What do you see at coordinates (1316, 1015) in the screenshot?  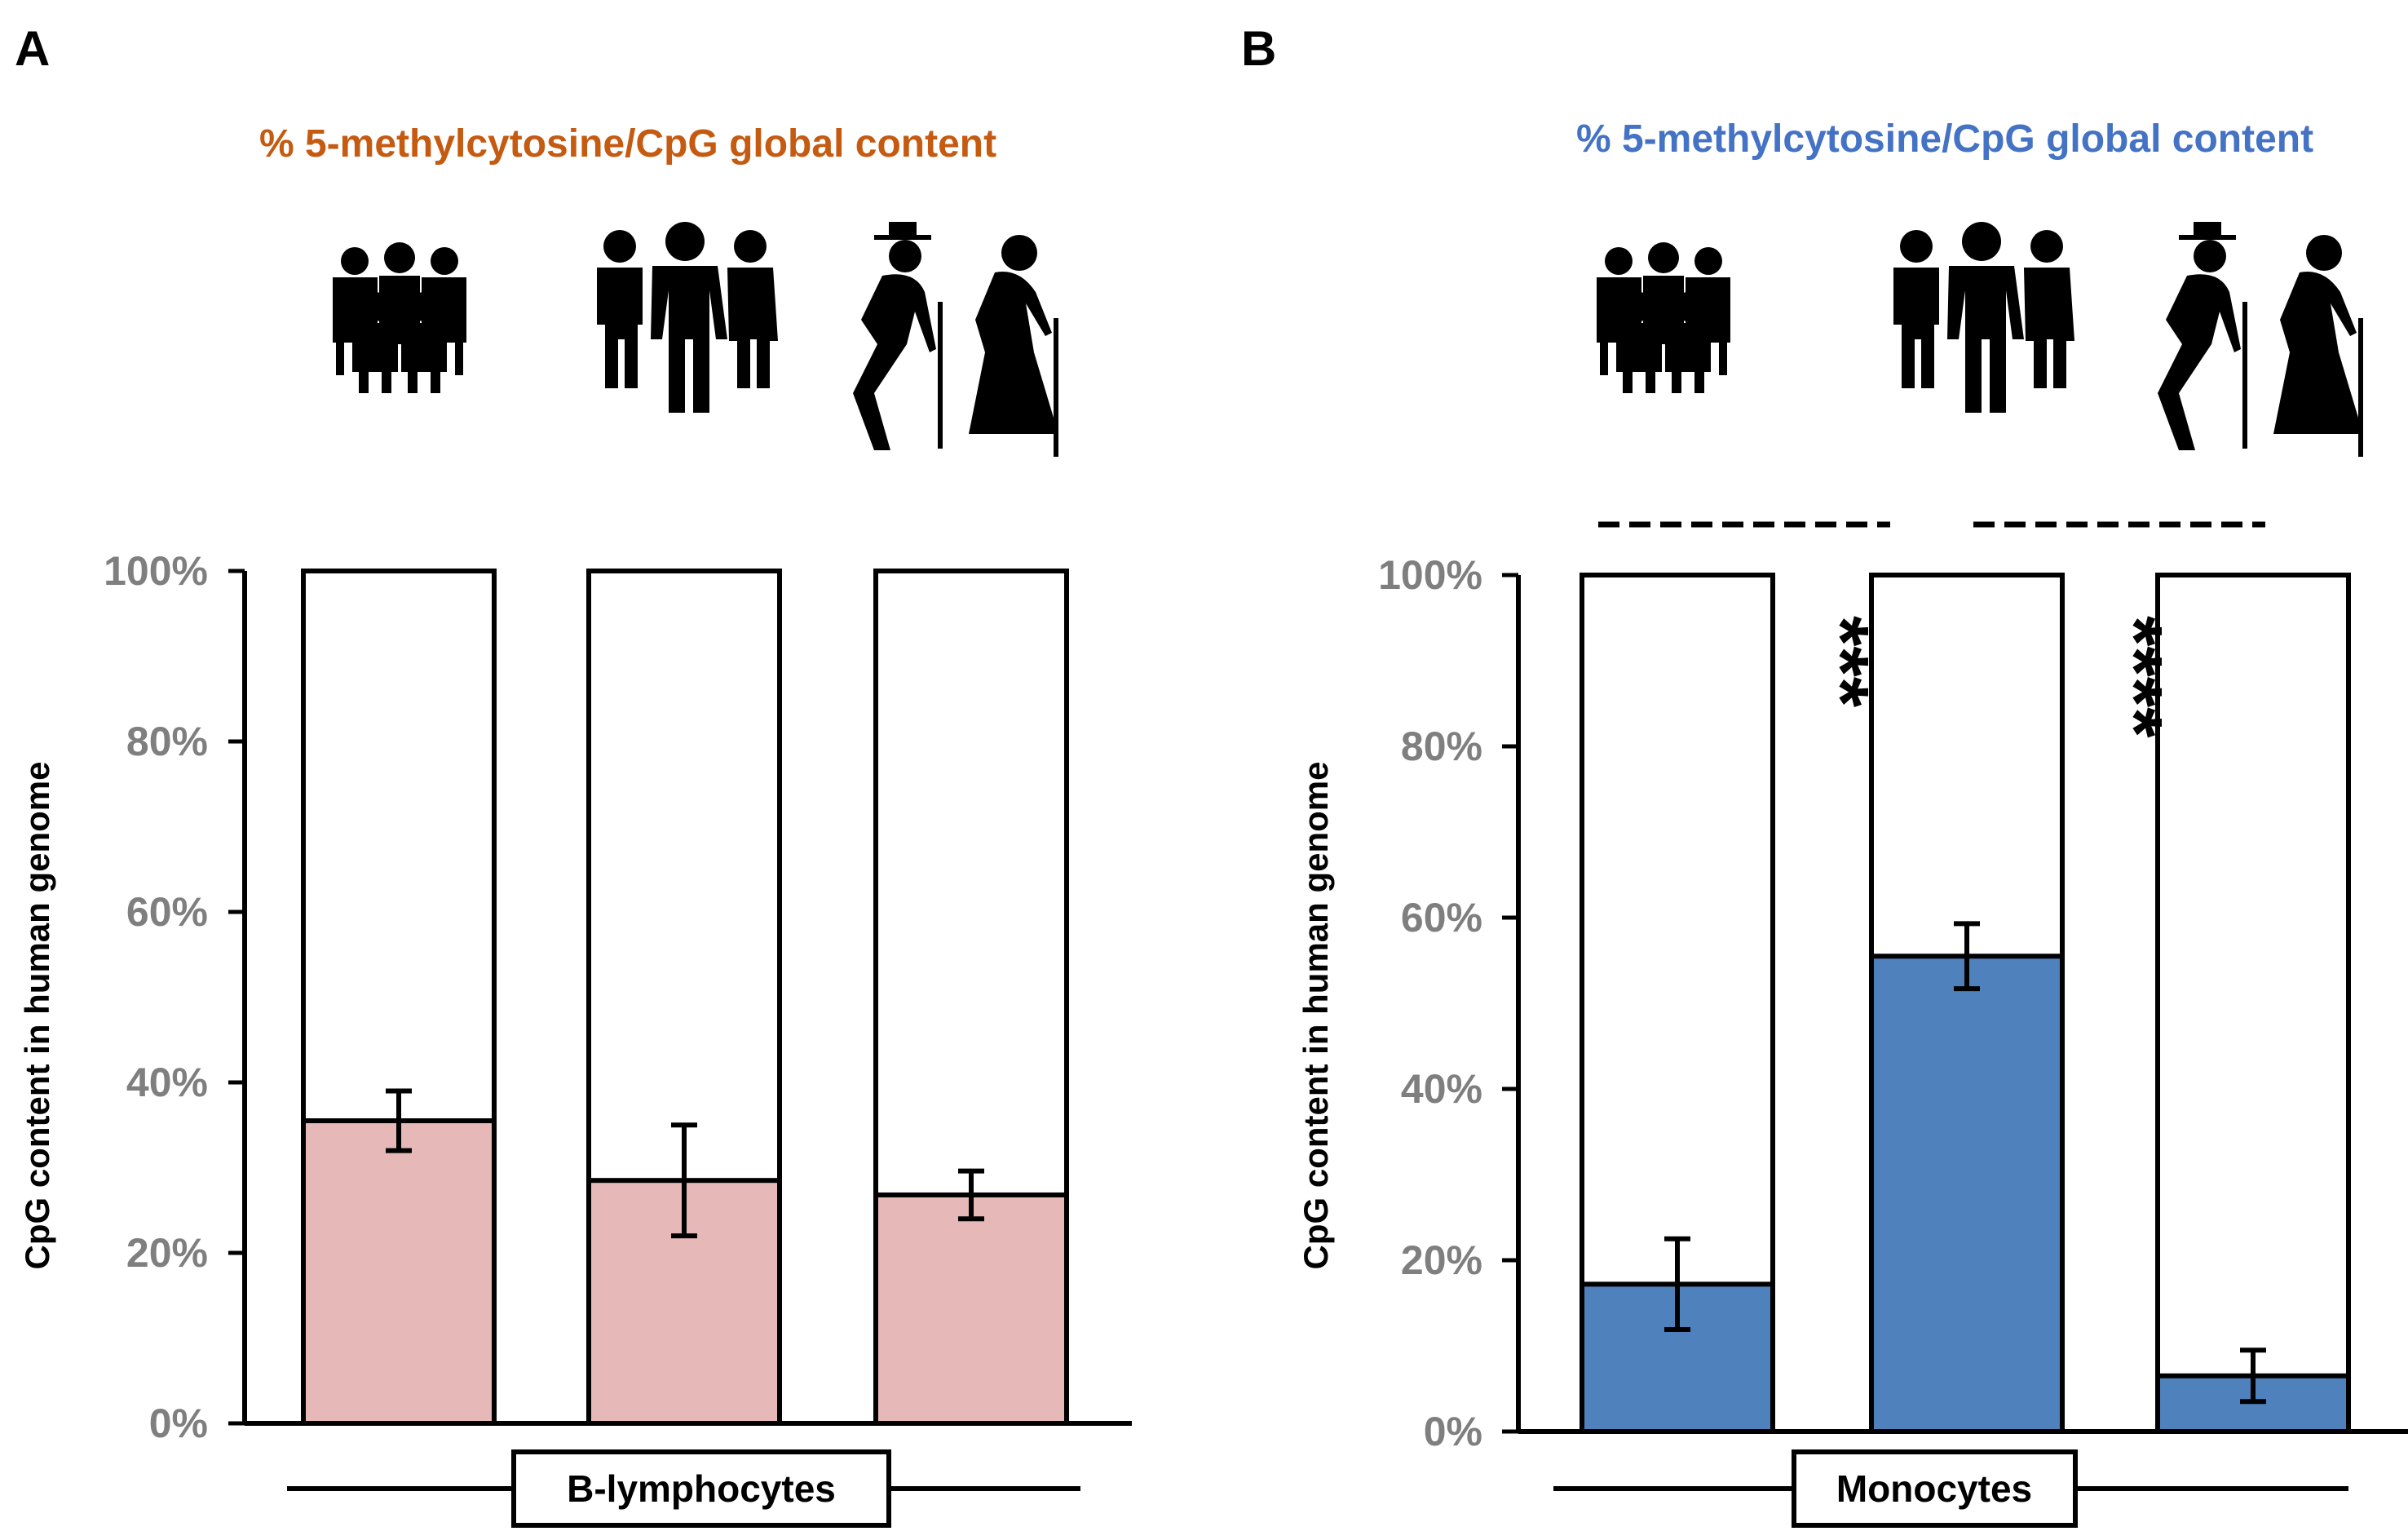 I see `panel-b-y-axis-label: CpG content in human genome` at bounding box center [1316, 1015].